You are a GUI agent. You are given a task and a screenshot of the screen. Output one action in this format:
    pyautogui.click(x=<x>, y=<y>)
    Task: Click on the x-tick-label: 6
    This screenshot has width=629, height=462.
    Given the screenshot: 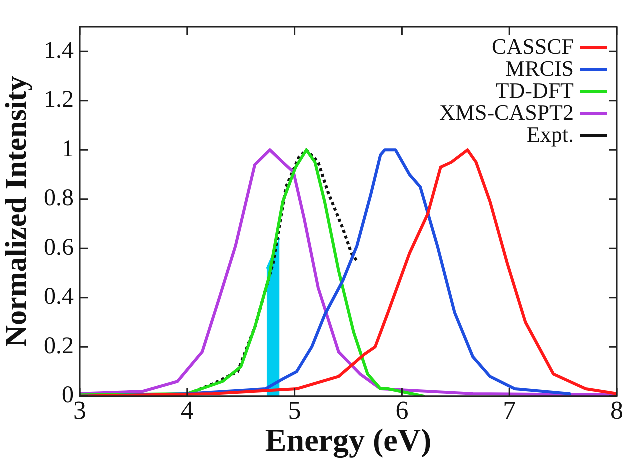 What is the action you would take?
    pyautogui.click(x=402, y=410)
    